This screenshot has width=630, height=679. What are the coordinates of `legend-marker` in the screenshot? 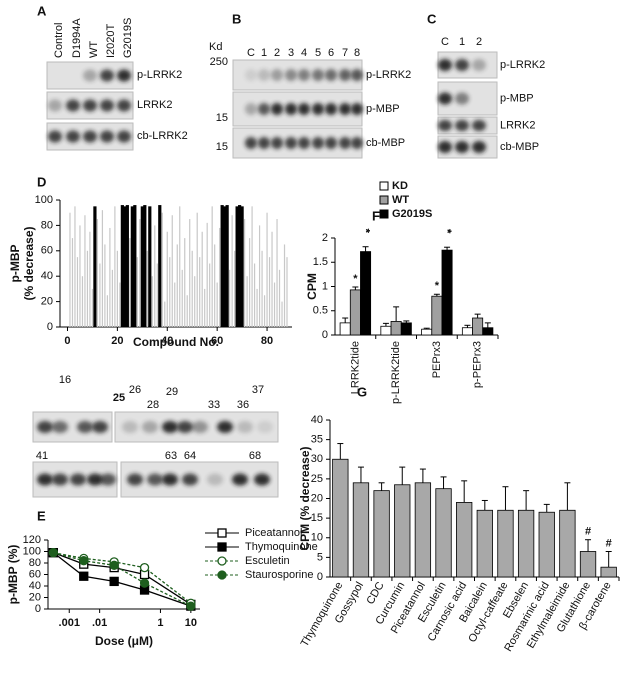 It's located at (222, 561).